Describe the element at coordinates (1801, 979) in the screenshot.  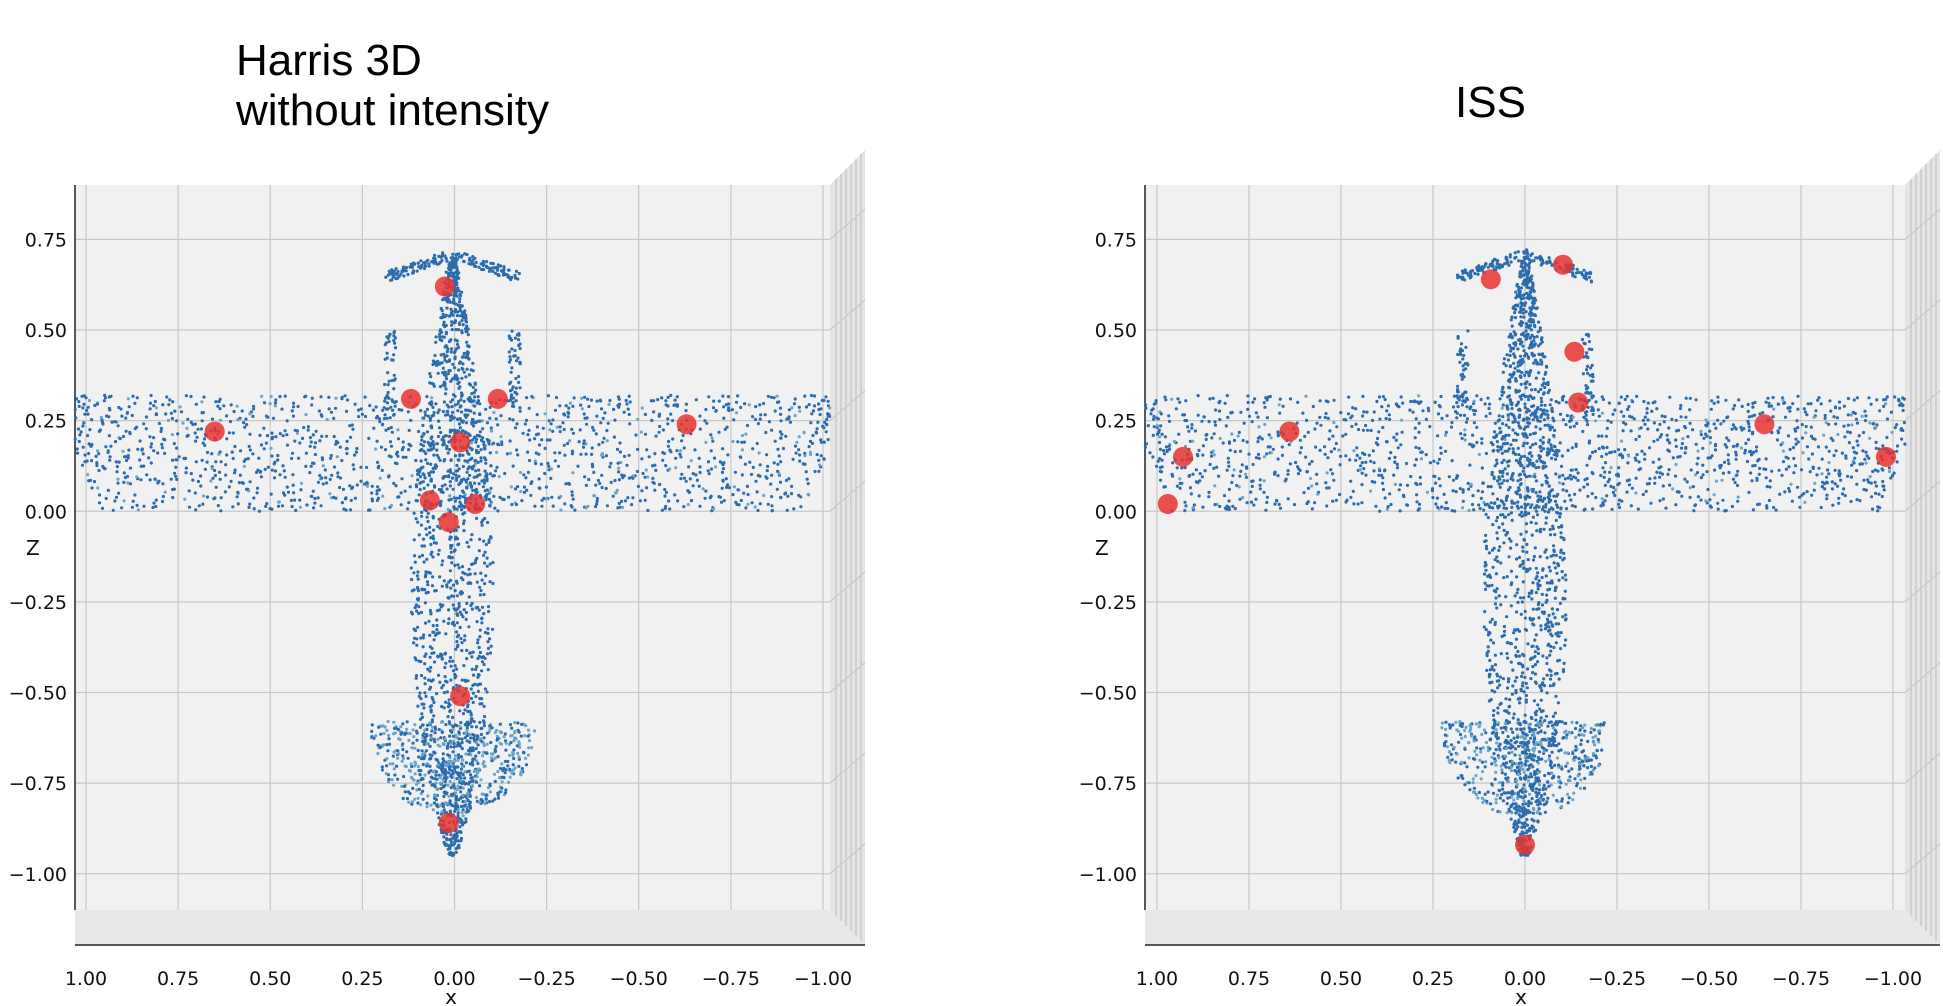
I see `x-tick-label: −0.75` at that location.